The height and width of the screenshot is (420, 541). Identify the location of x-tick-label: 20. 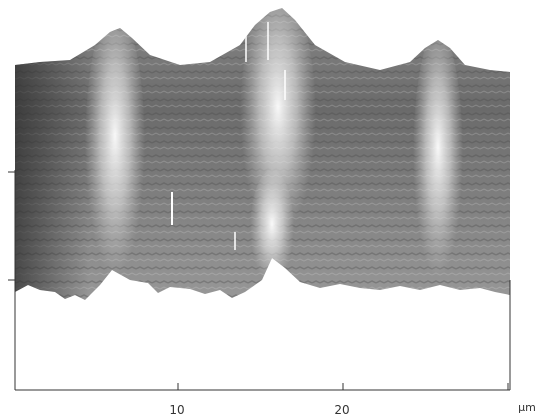
(341, 410).